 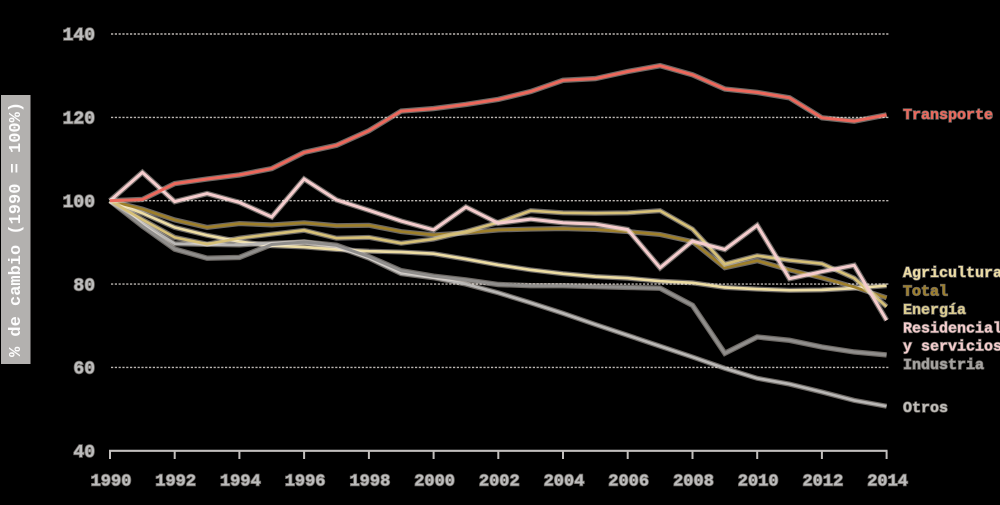 What do you see at coordinates (925, 408) in the screenshot?
I see `svg-text: Otros` at bounding box center [925, 408].